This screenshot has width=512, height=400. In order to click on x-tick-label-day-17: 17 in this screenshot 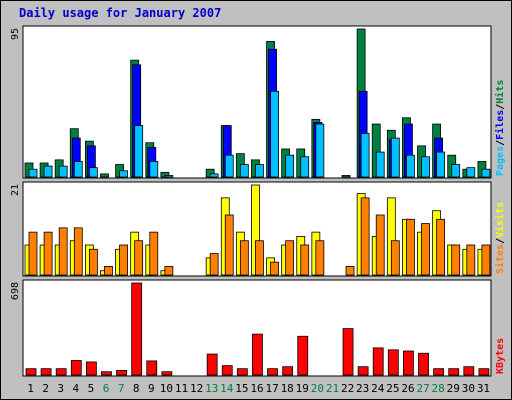, I will do `click(271, 388)`.